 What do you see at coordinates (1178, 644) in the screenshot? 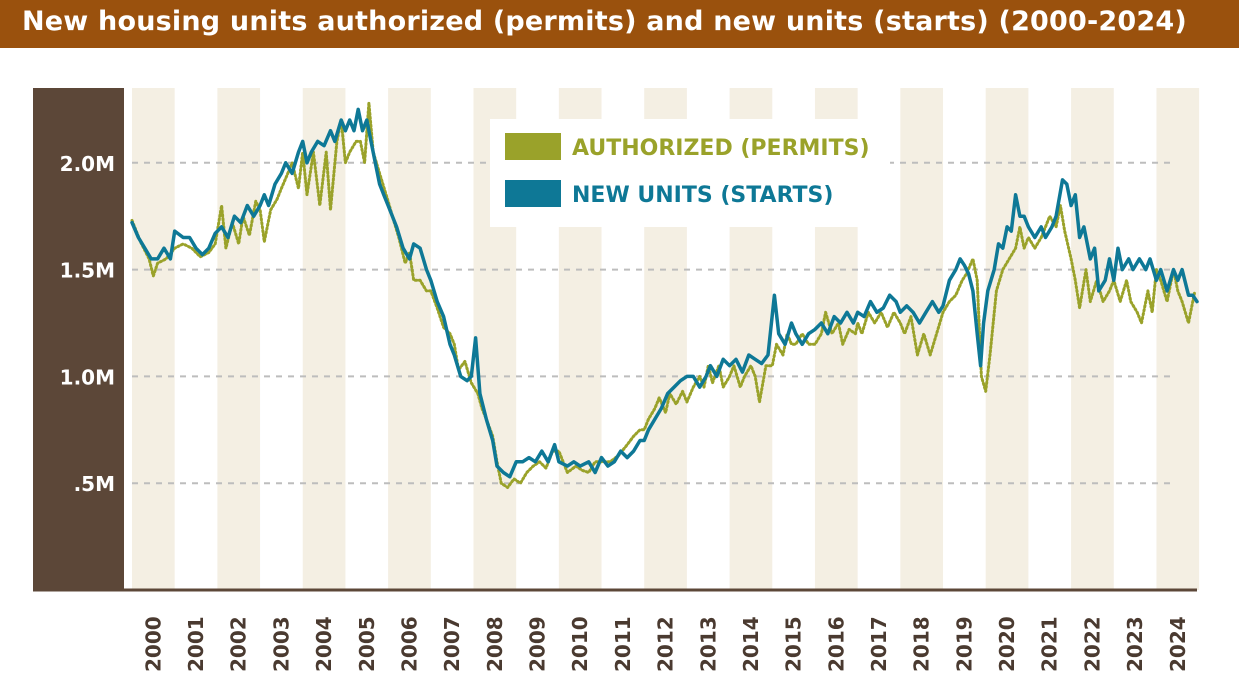
I see `x-tick-label: 2024` at bounding box center [1178, 644].